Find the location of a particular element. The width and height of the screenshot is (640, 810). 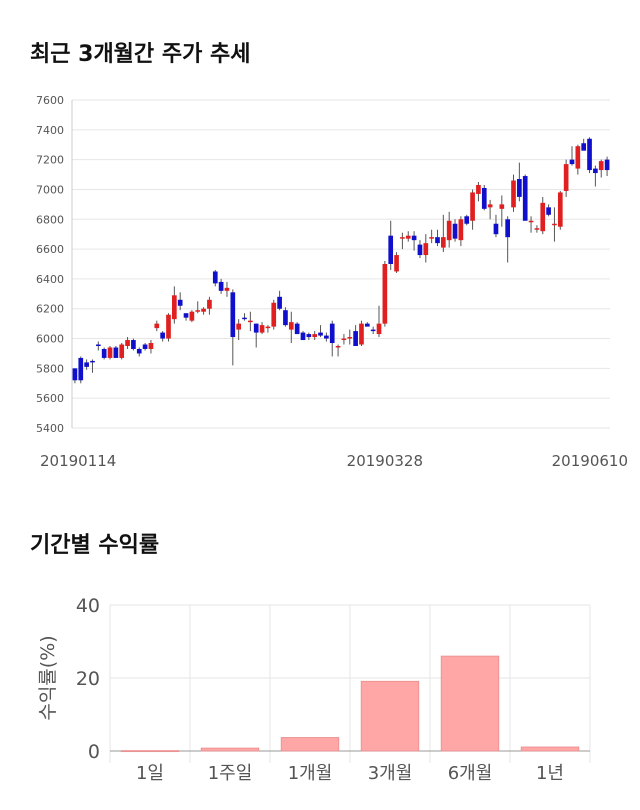

price-trend-title: 최근 3개월간 주가 추세 is located at coordinates (140, 54).